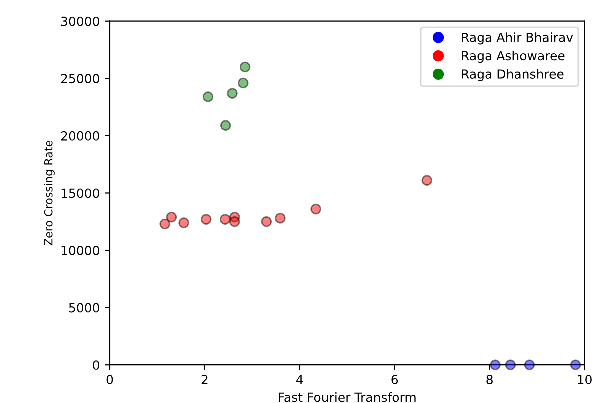  What do you see at coordinates (80, 79) in the screenshot?
I see `y-tick-label: 25000` at bounding box center [80, 79].